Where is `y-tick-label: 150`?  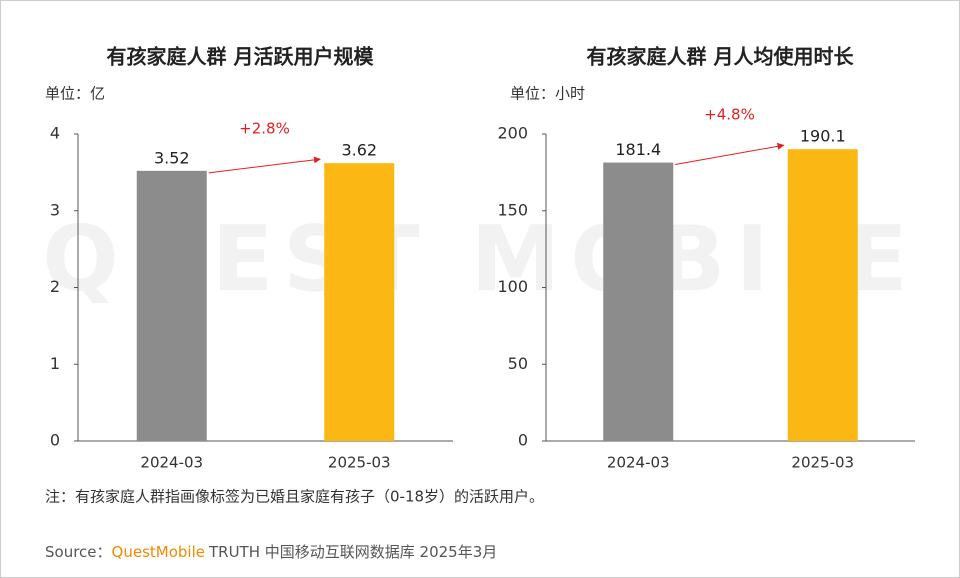
y-tick-label: 150 is located at coordinates (512, 209).